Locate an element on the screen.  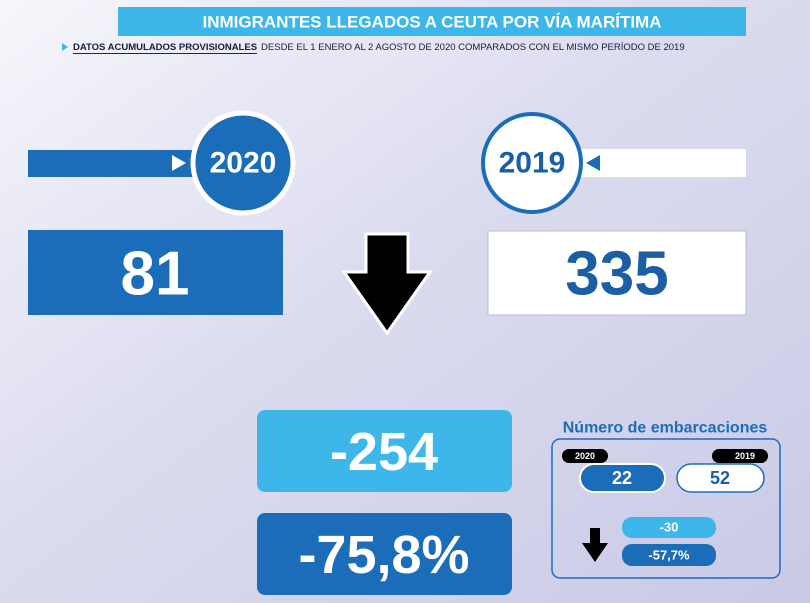
boats-year-previous: 2019 is located at coordinates (745, 456).